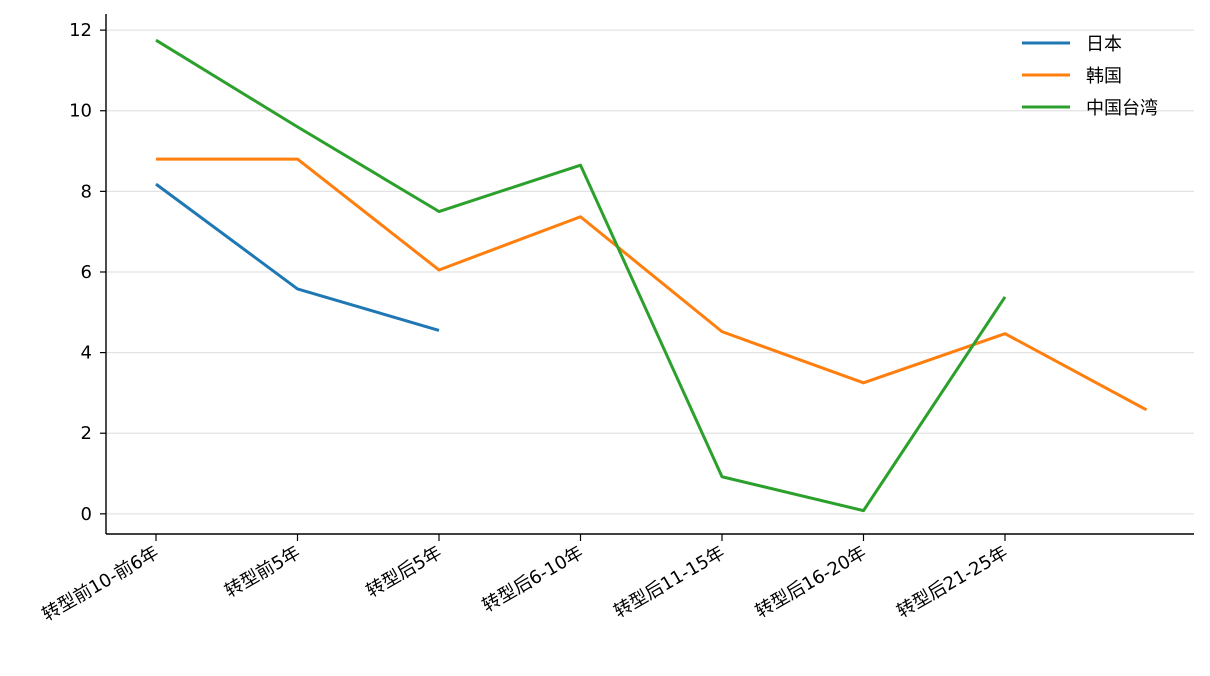 Image resolution: width=1210 pixels, height=676 pixels. Describe the element at coordinates (86, 191) in the screenshot. I see `y-tick-label: 8` at that location.